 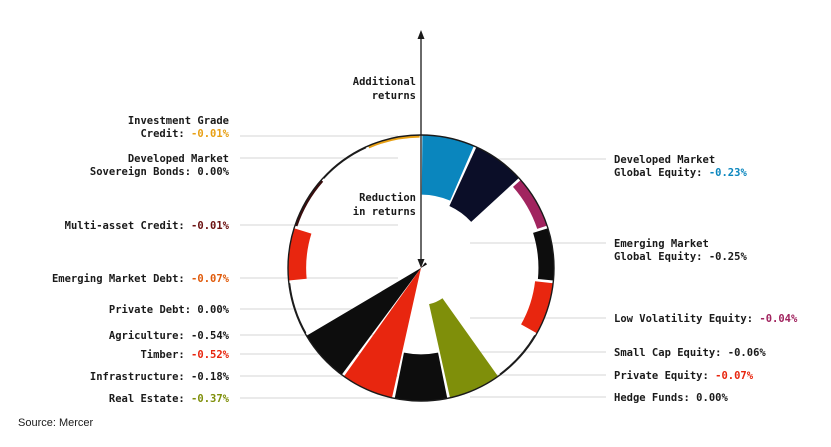 What do you see at coordinates (484, 184) in the screenshot?
I see `bar-emerging-market-global-equity` at bounding box center [484, 184].